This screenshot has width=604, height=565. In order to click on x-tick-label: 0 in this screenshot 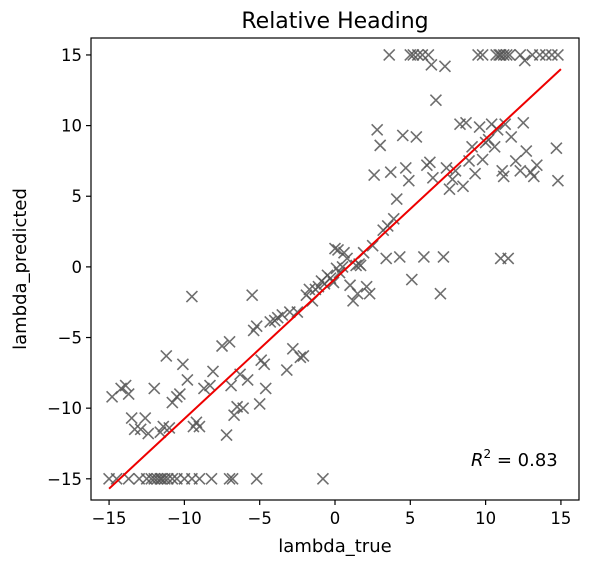, I will do `click(335, 518)`.